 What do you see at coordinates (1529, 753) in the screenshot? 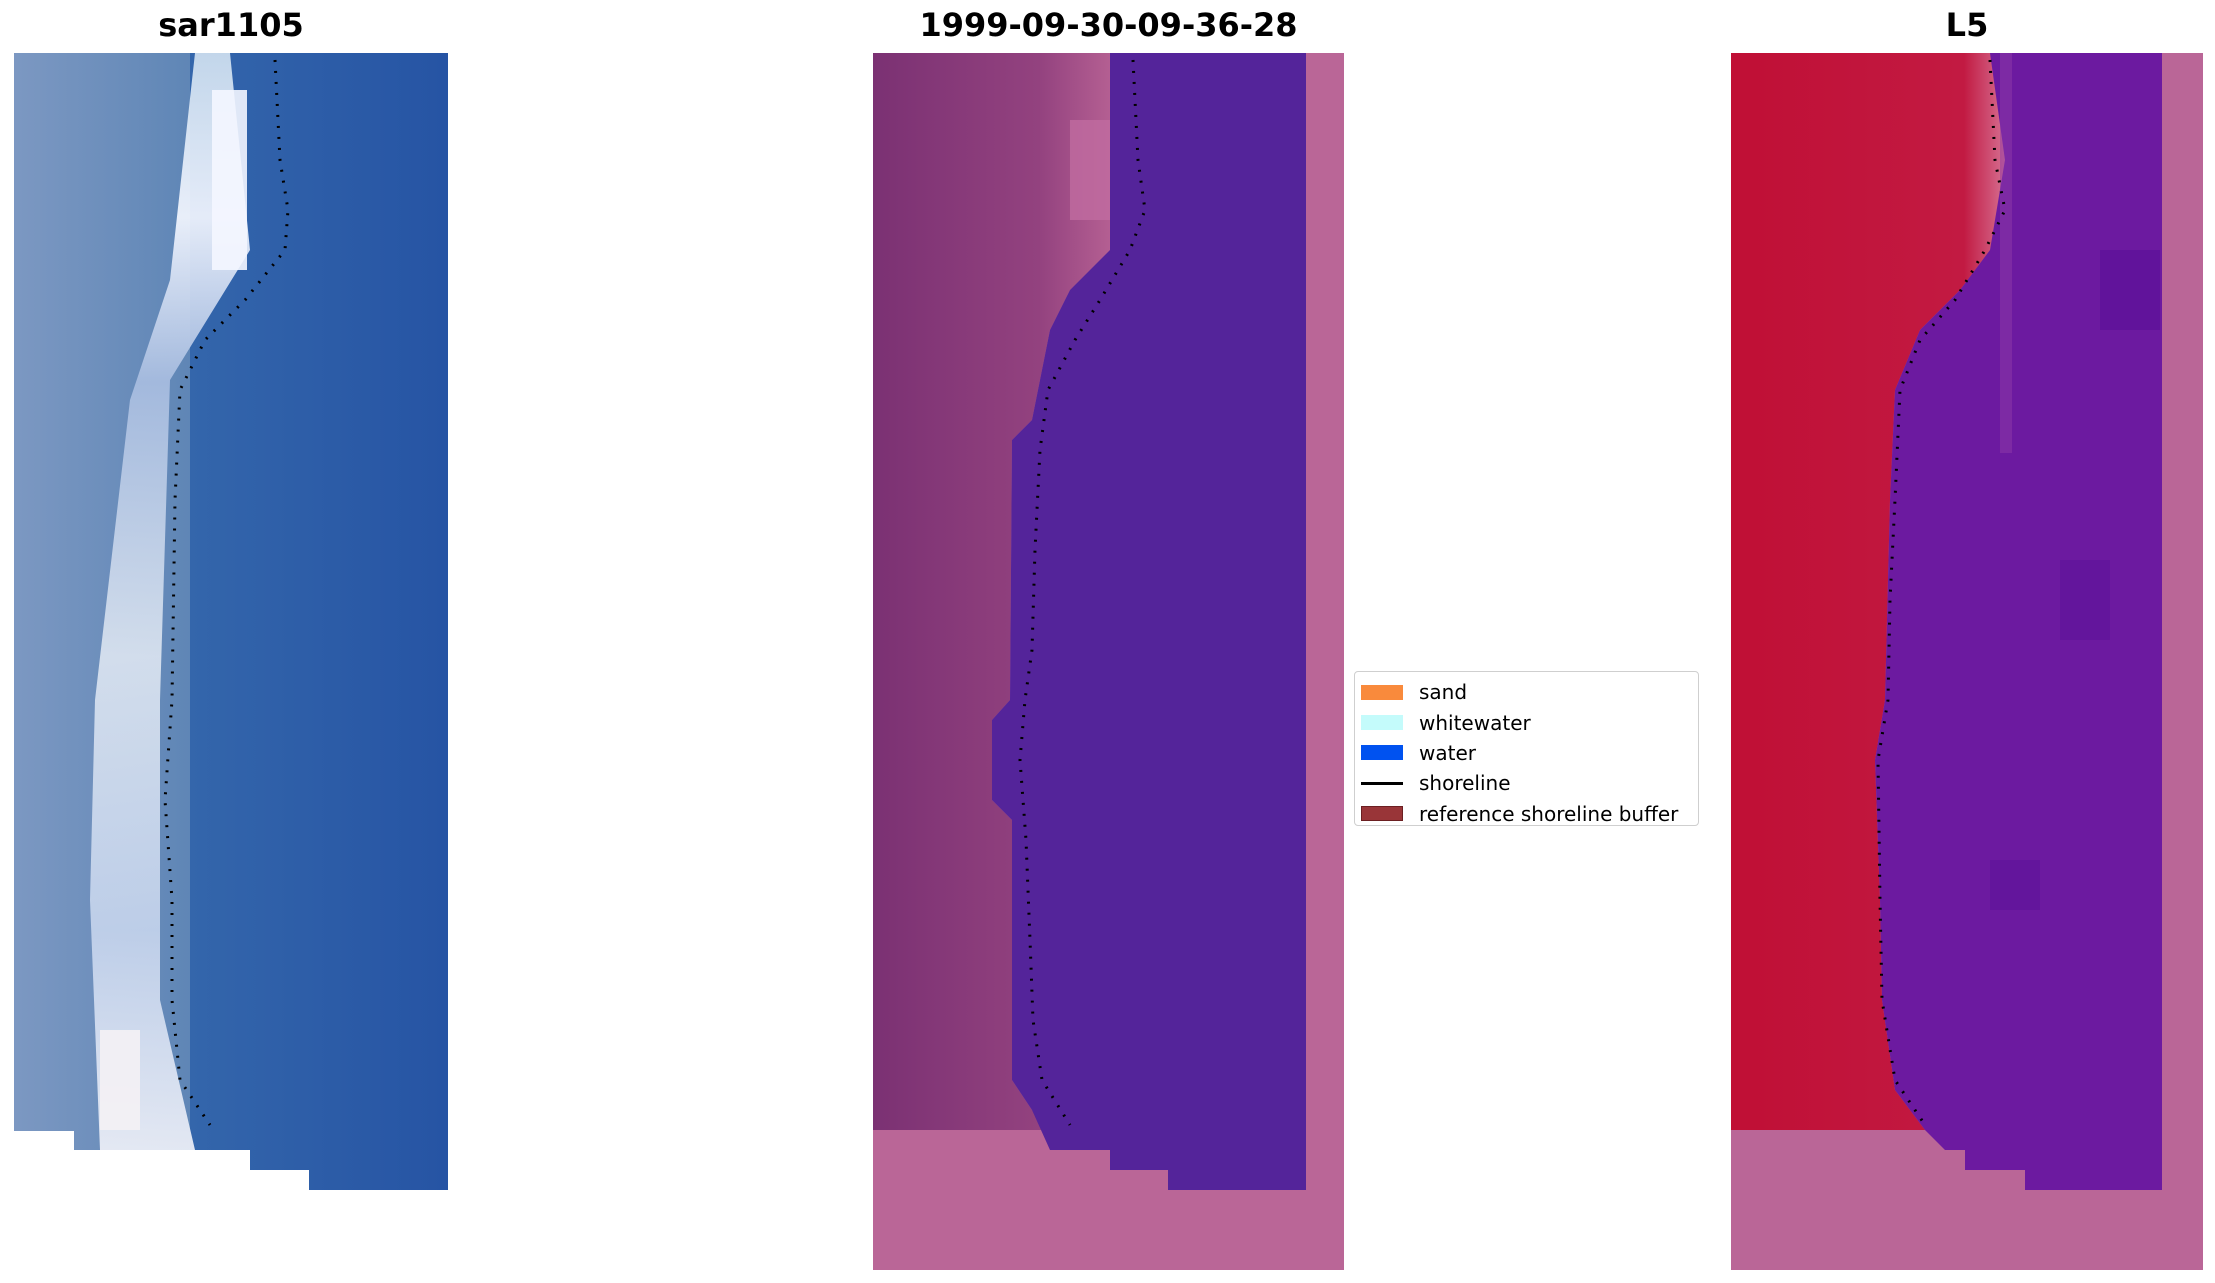
I see `legend-item-water: water` at bounding box center [1529, 753].